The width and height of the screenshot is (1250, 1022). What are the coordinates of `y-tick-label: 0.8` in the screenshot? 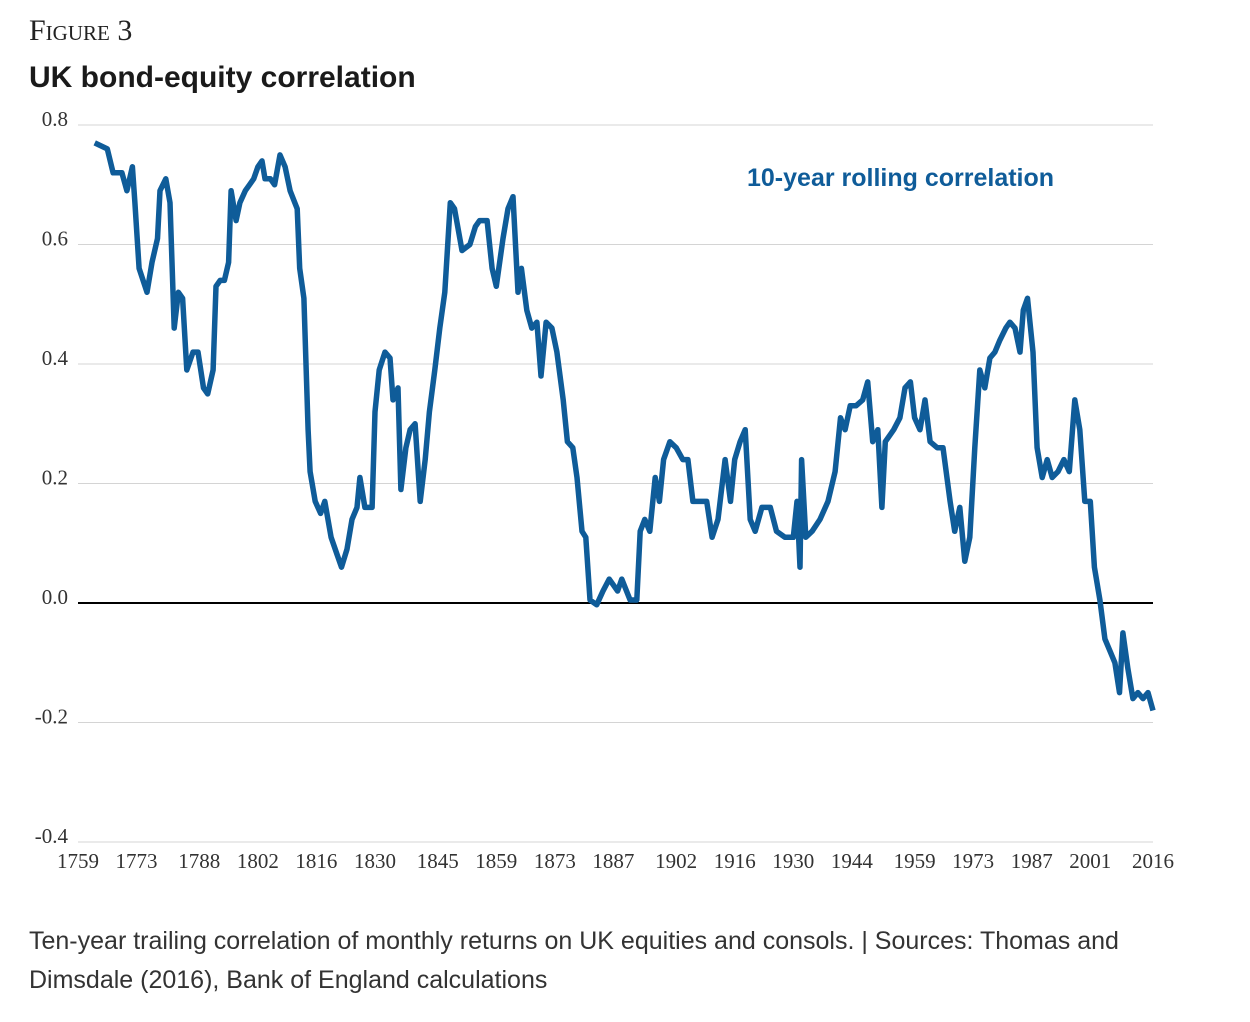 It's located at (55, 119).